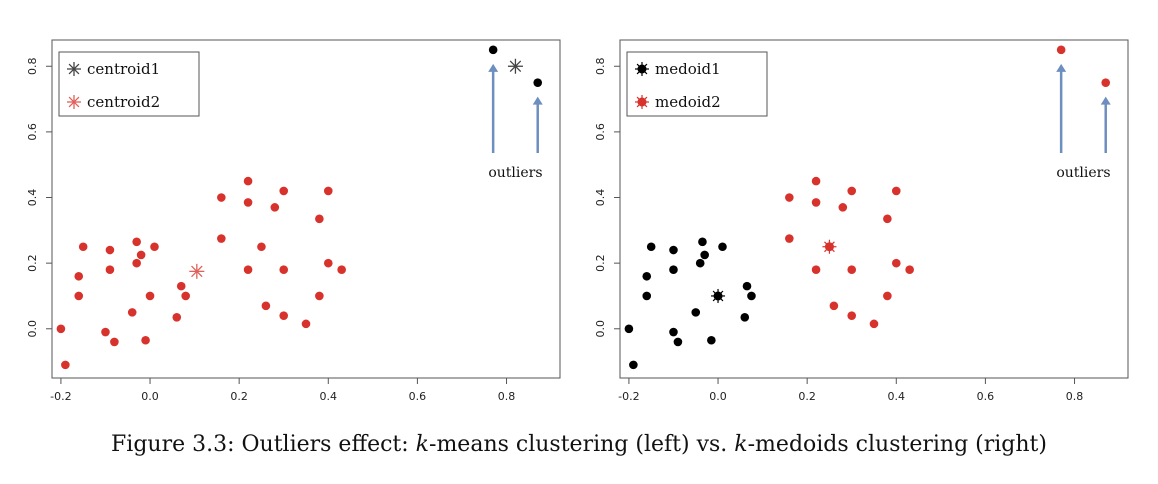 This screenshot has width=1158, height=484. Describe the element at coordinates (642, 69) in the screenshot. I see `medoid1-legend-marker` at that location.